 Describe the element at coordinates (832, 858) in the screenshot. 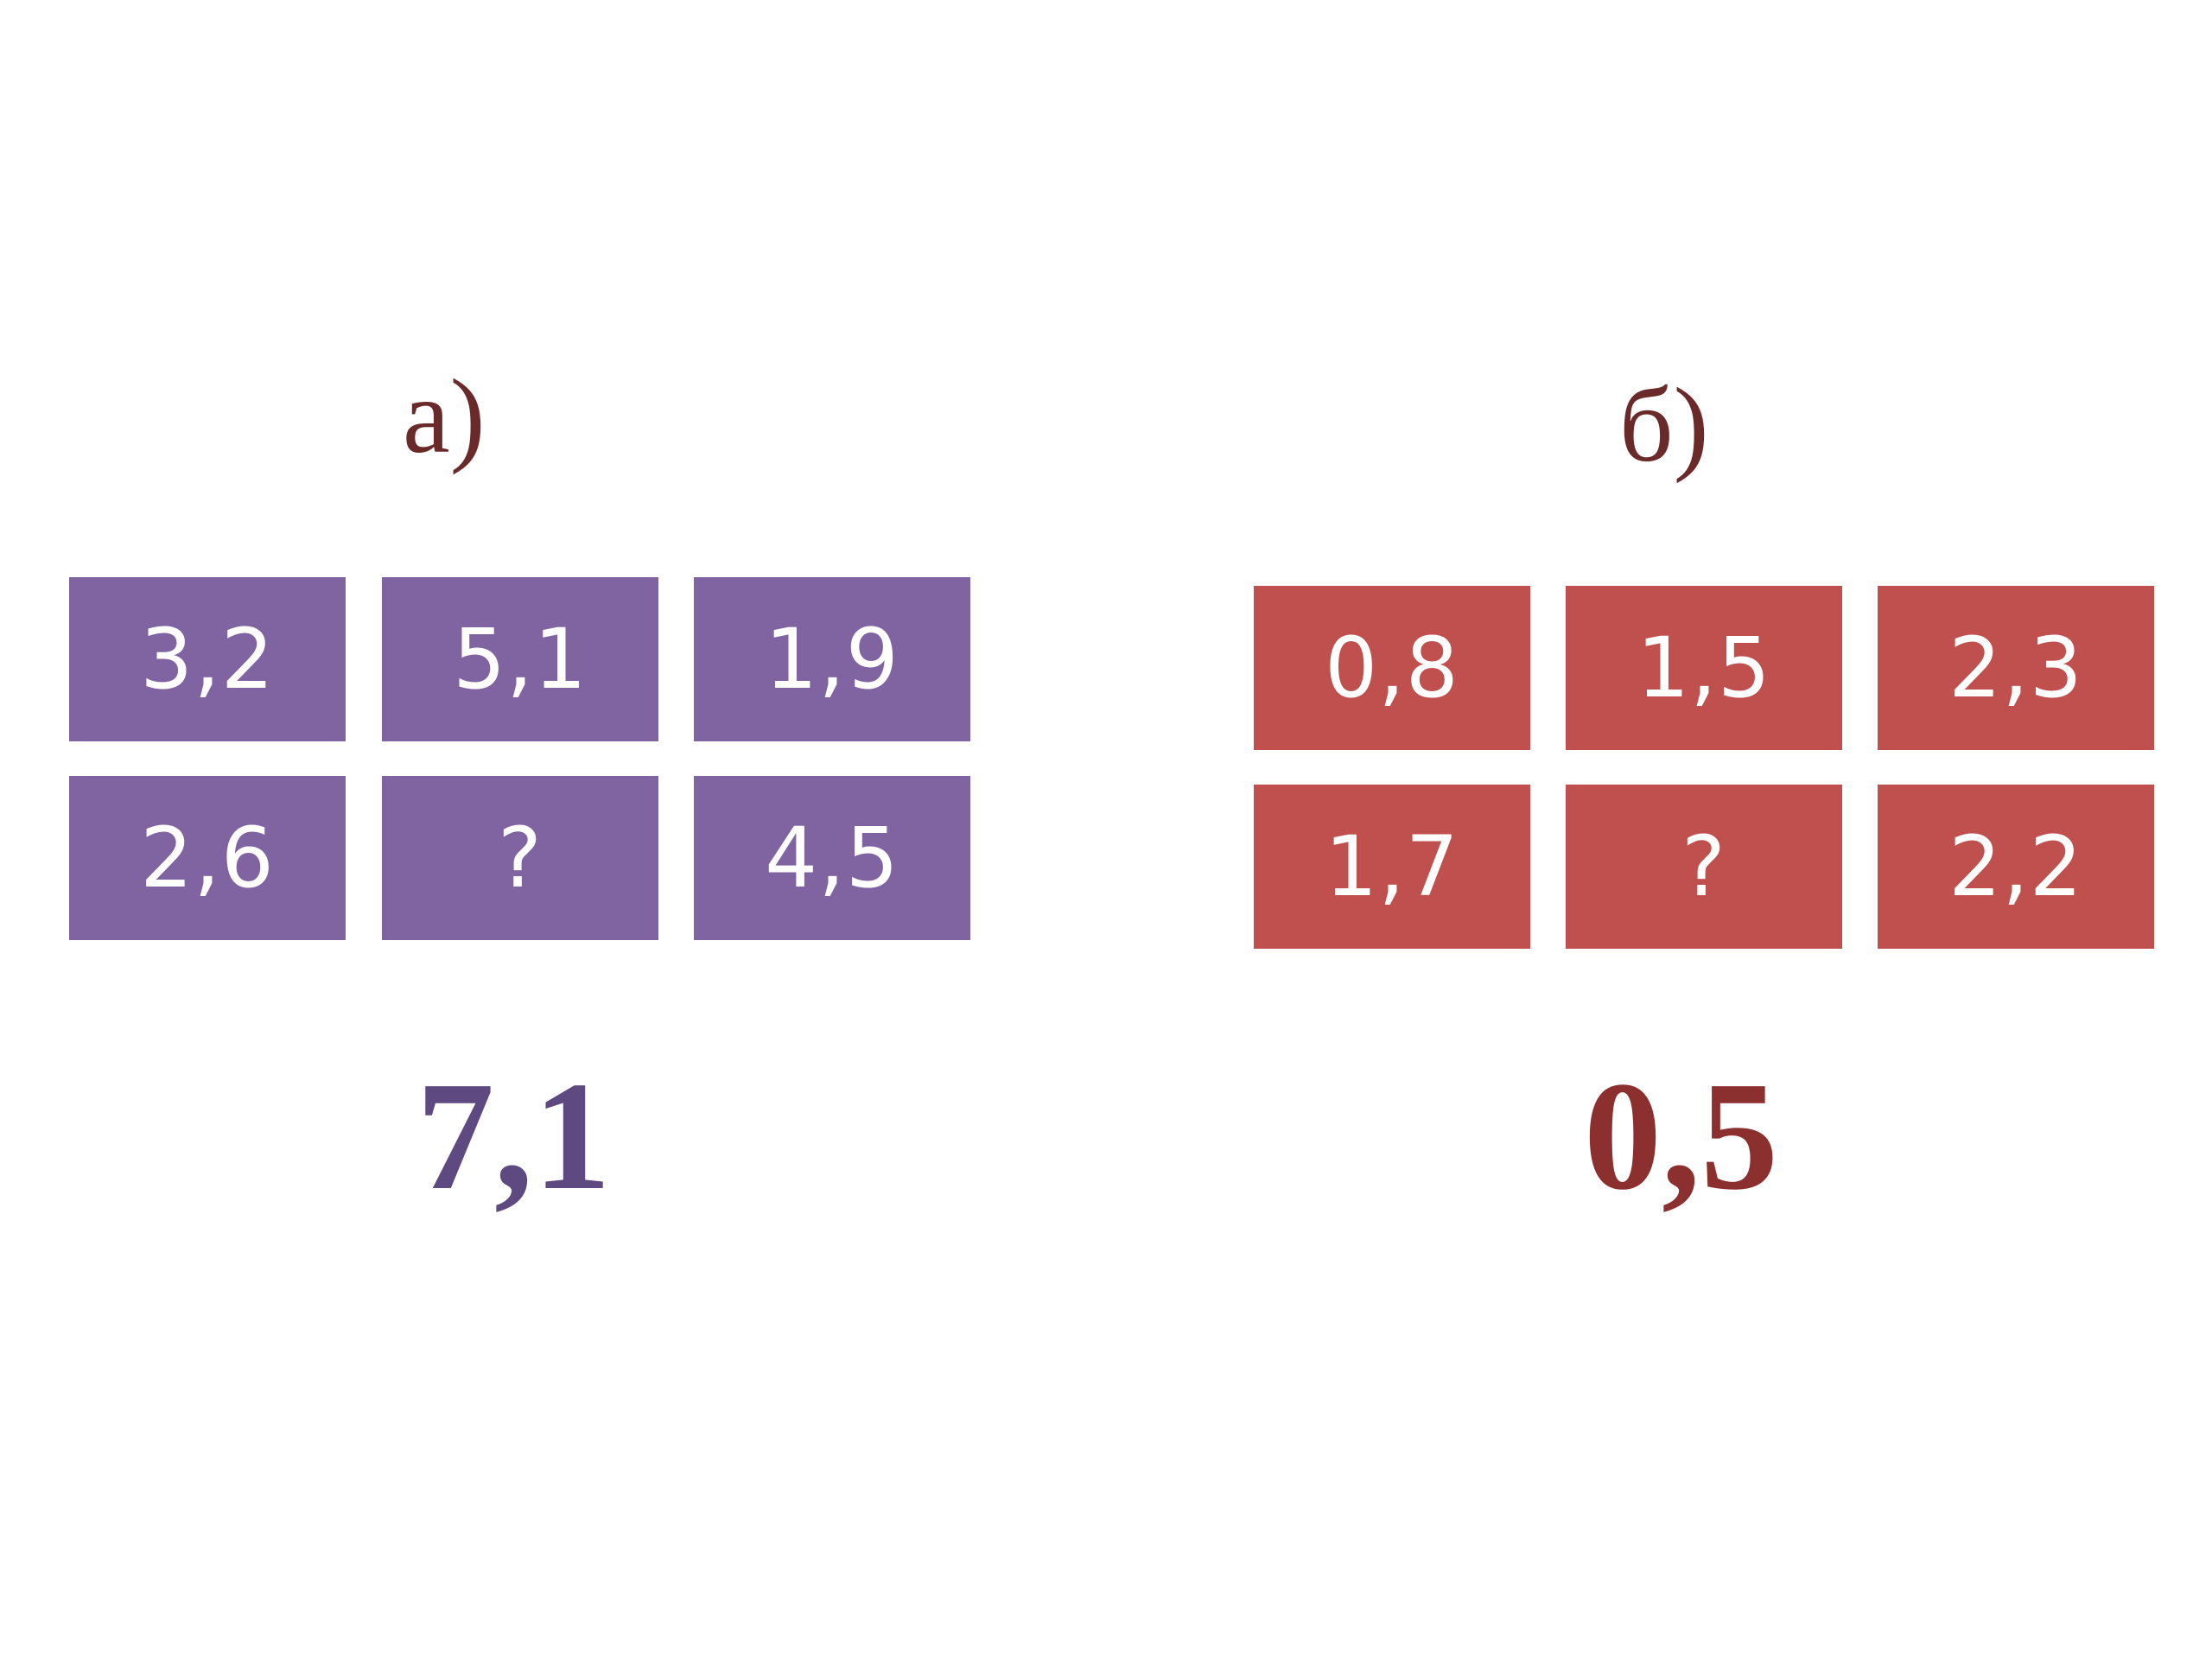

I see `panel-a-tile-6: 4,5` at that location.